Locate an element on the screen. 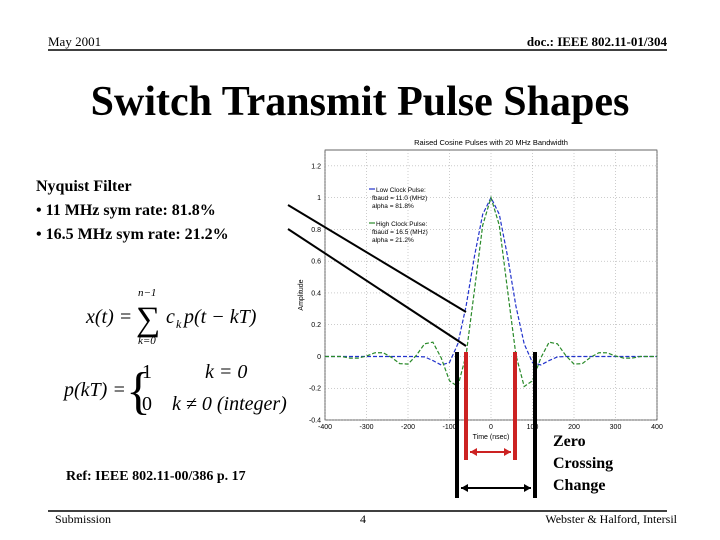 The image size is (720, 540). x-tick-label: 200 is located at coordinates (574, 427).